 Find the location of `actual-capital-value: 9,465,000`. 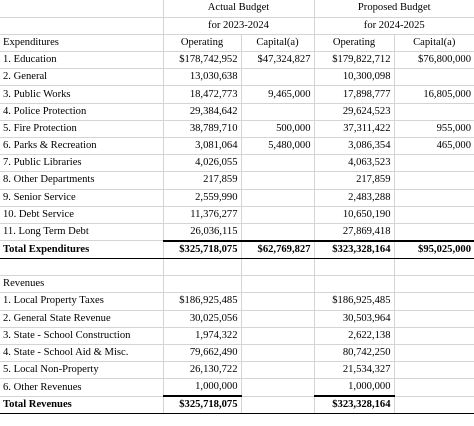

actual-capital-value: 9,465,000 is located at coordinates (278, 94).